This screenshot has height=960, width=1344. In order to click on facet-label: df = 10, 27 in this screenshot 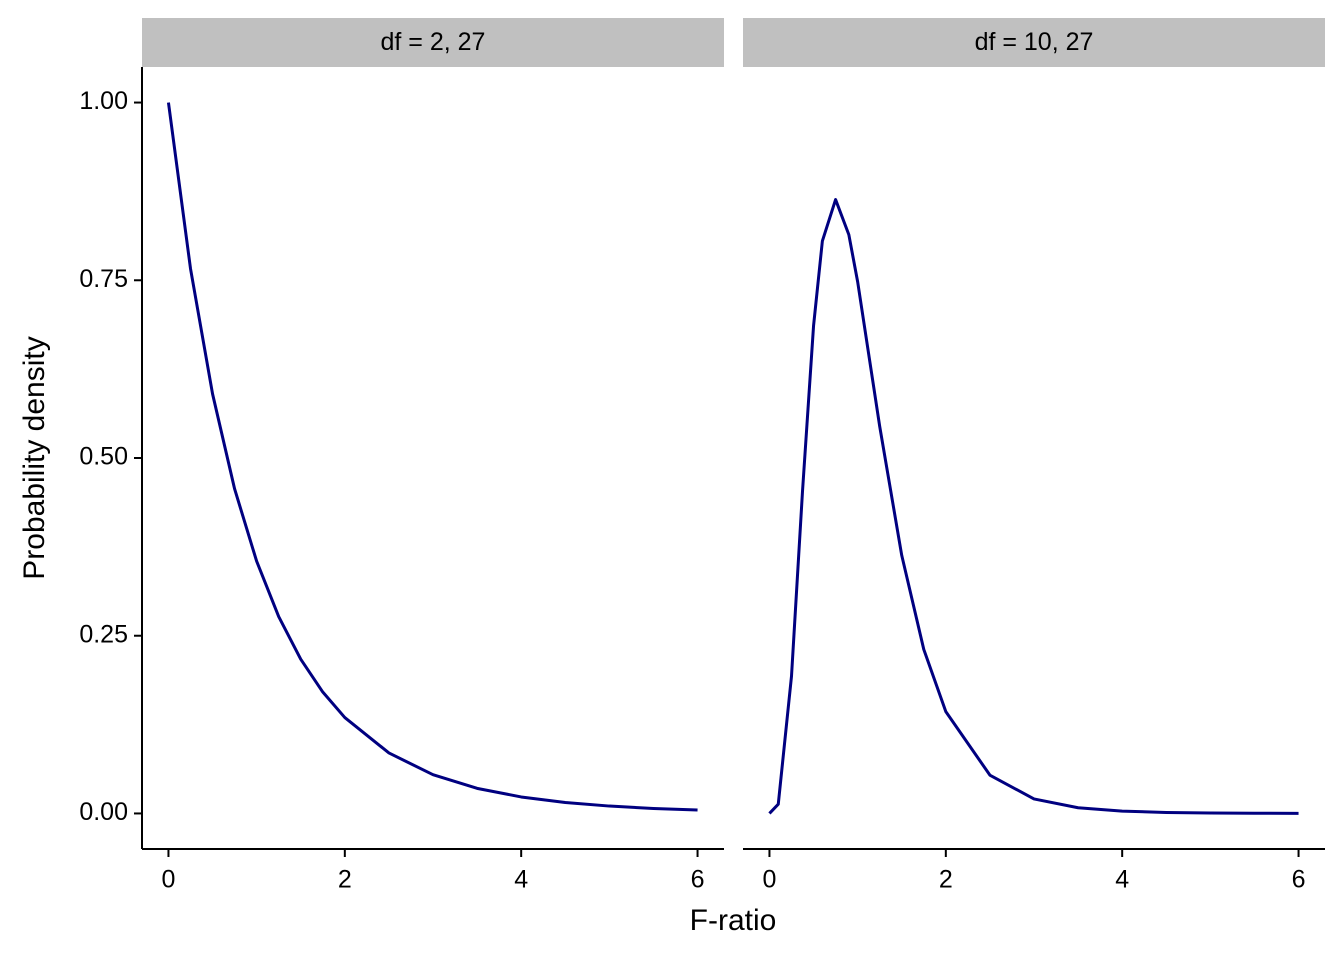, I will do `click(1034, 42)`.